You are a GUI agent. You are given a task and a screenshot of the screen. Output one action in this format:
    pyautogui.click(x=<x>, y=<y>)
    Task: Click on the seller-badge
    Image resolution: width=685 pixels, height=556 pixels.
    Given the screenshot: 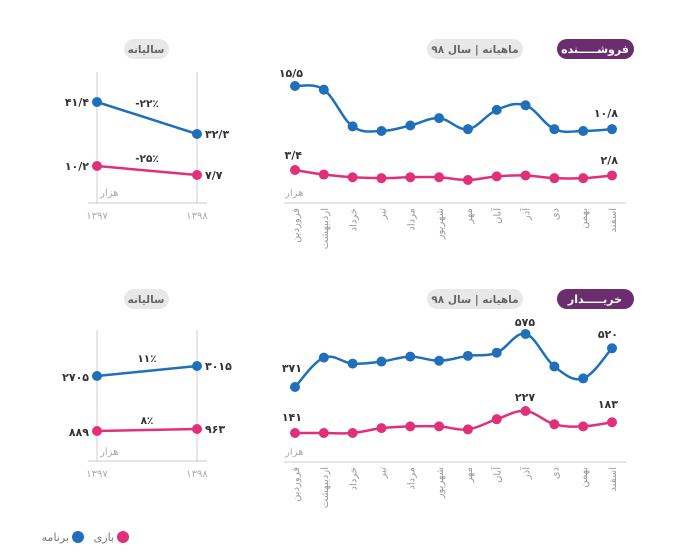 What is the action you would take?
    pyautogui.click(x=595, y=49)
    